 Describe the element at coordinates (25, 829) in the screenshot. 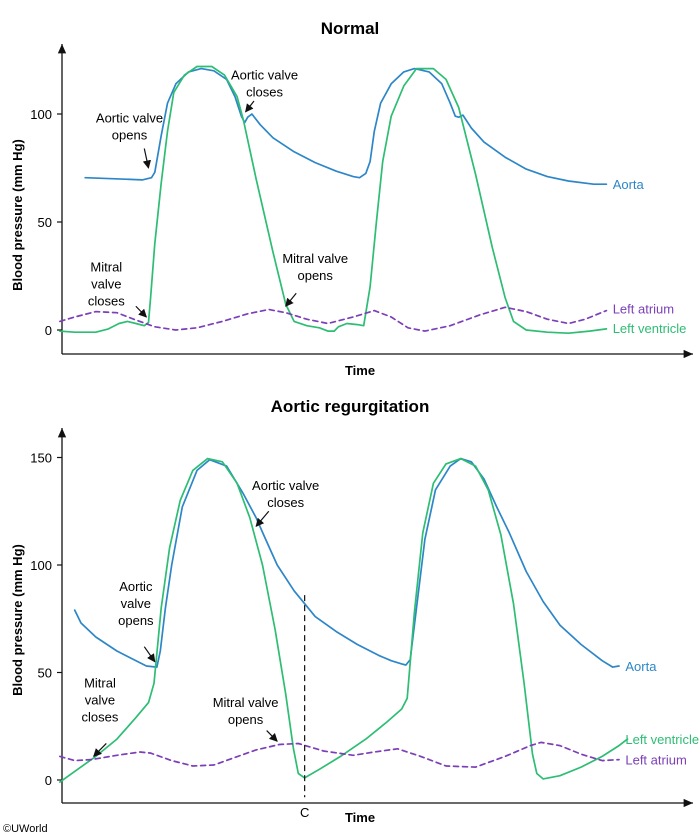

I see `copyright-text: ©UWorld` at that location.